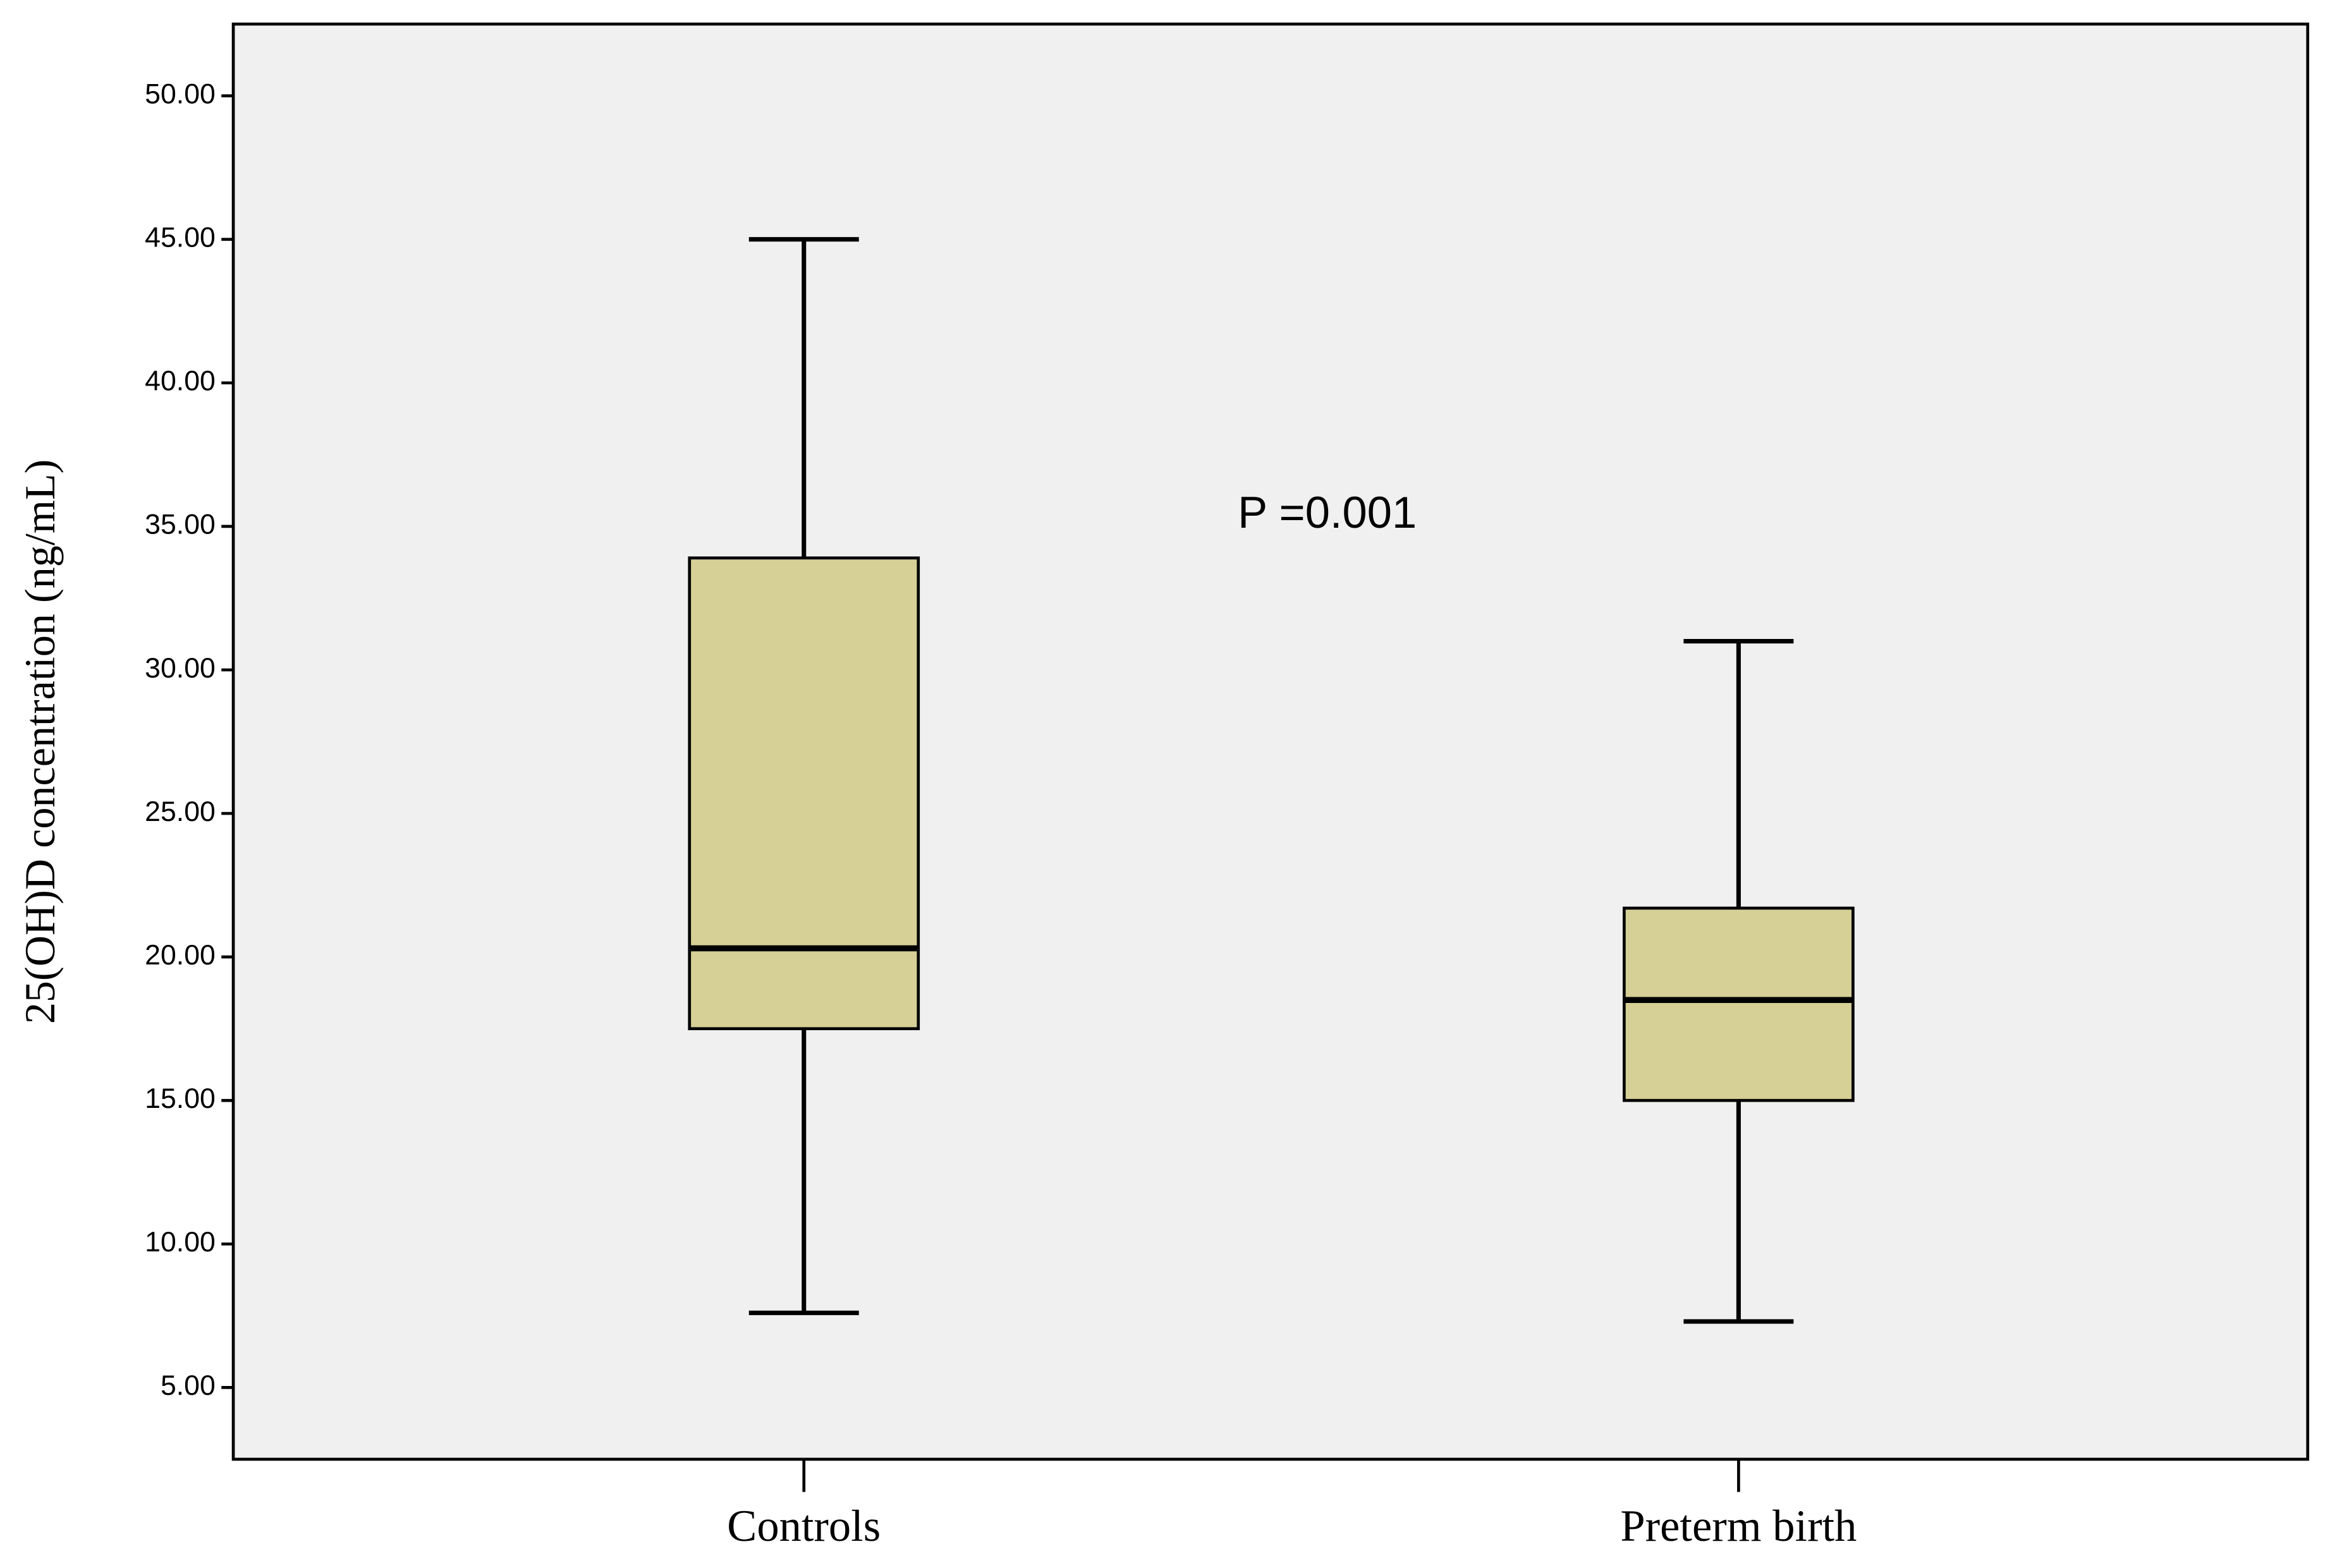 This screenshot has height=1568, width=2330. I want to click on y-tick-label: 35.00, so click(180, 524).